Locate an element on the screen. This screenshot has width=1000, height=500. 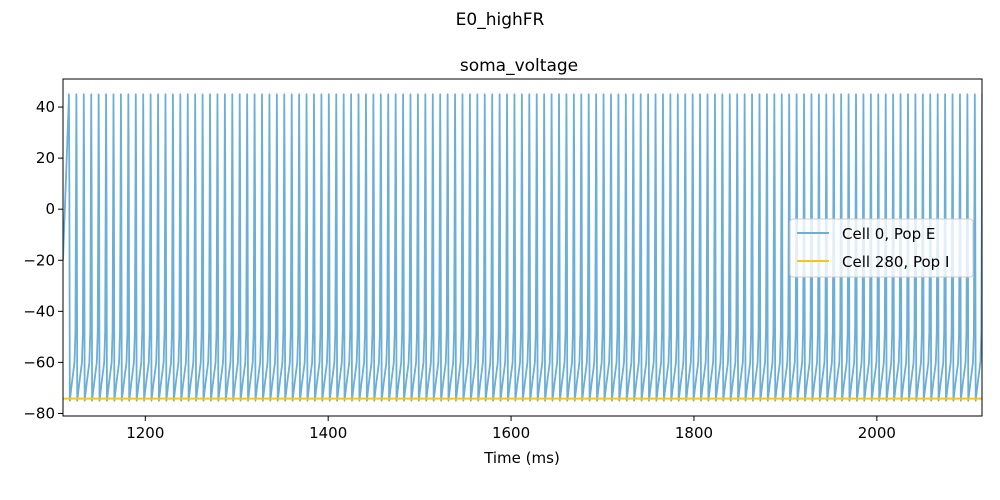
x-tick-label-1800: 1800 is located at coordinates (694, 433).